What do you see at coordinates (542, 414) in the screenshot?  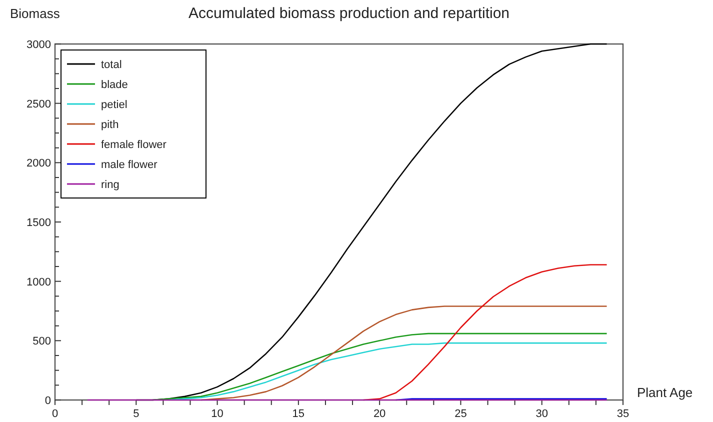 I see `x-tick-label: 30` at bounding box center [542, 414].